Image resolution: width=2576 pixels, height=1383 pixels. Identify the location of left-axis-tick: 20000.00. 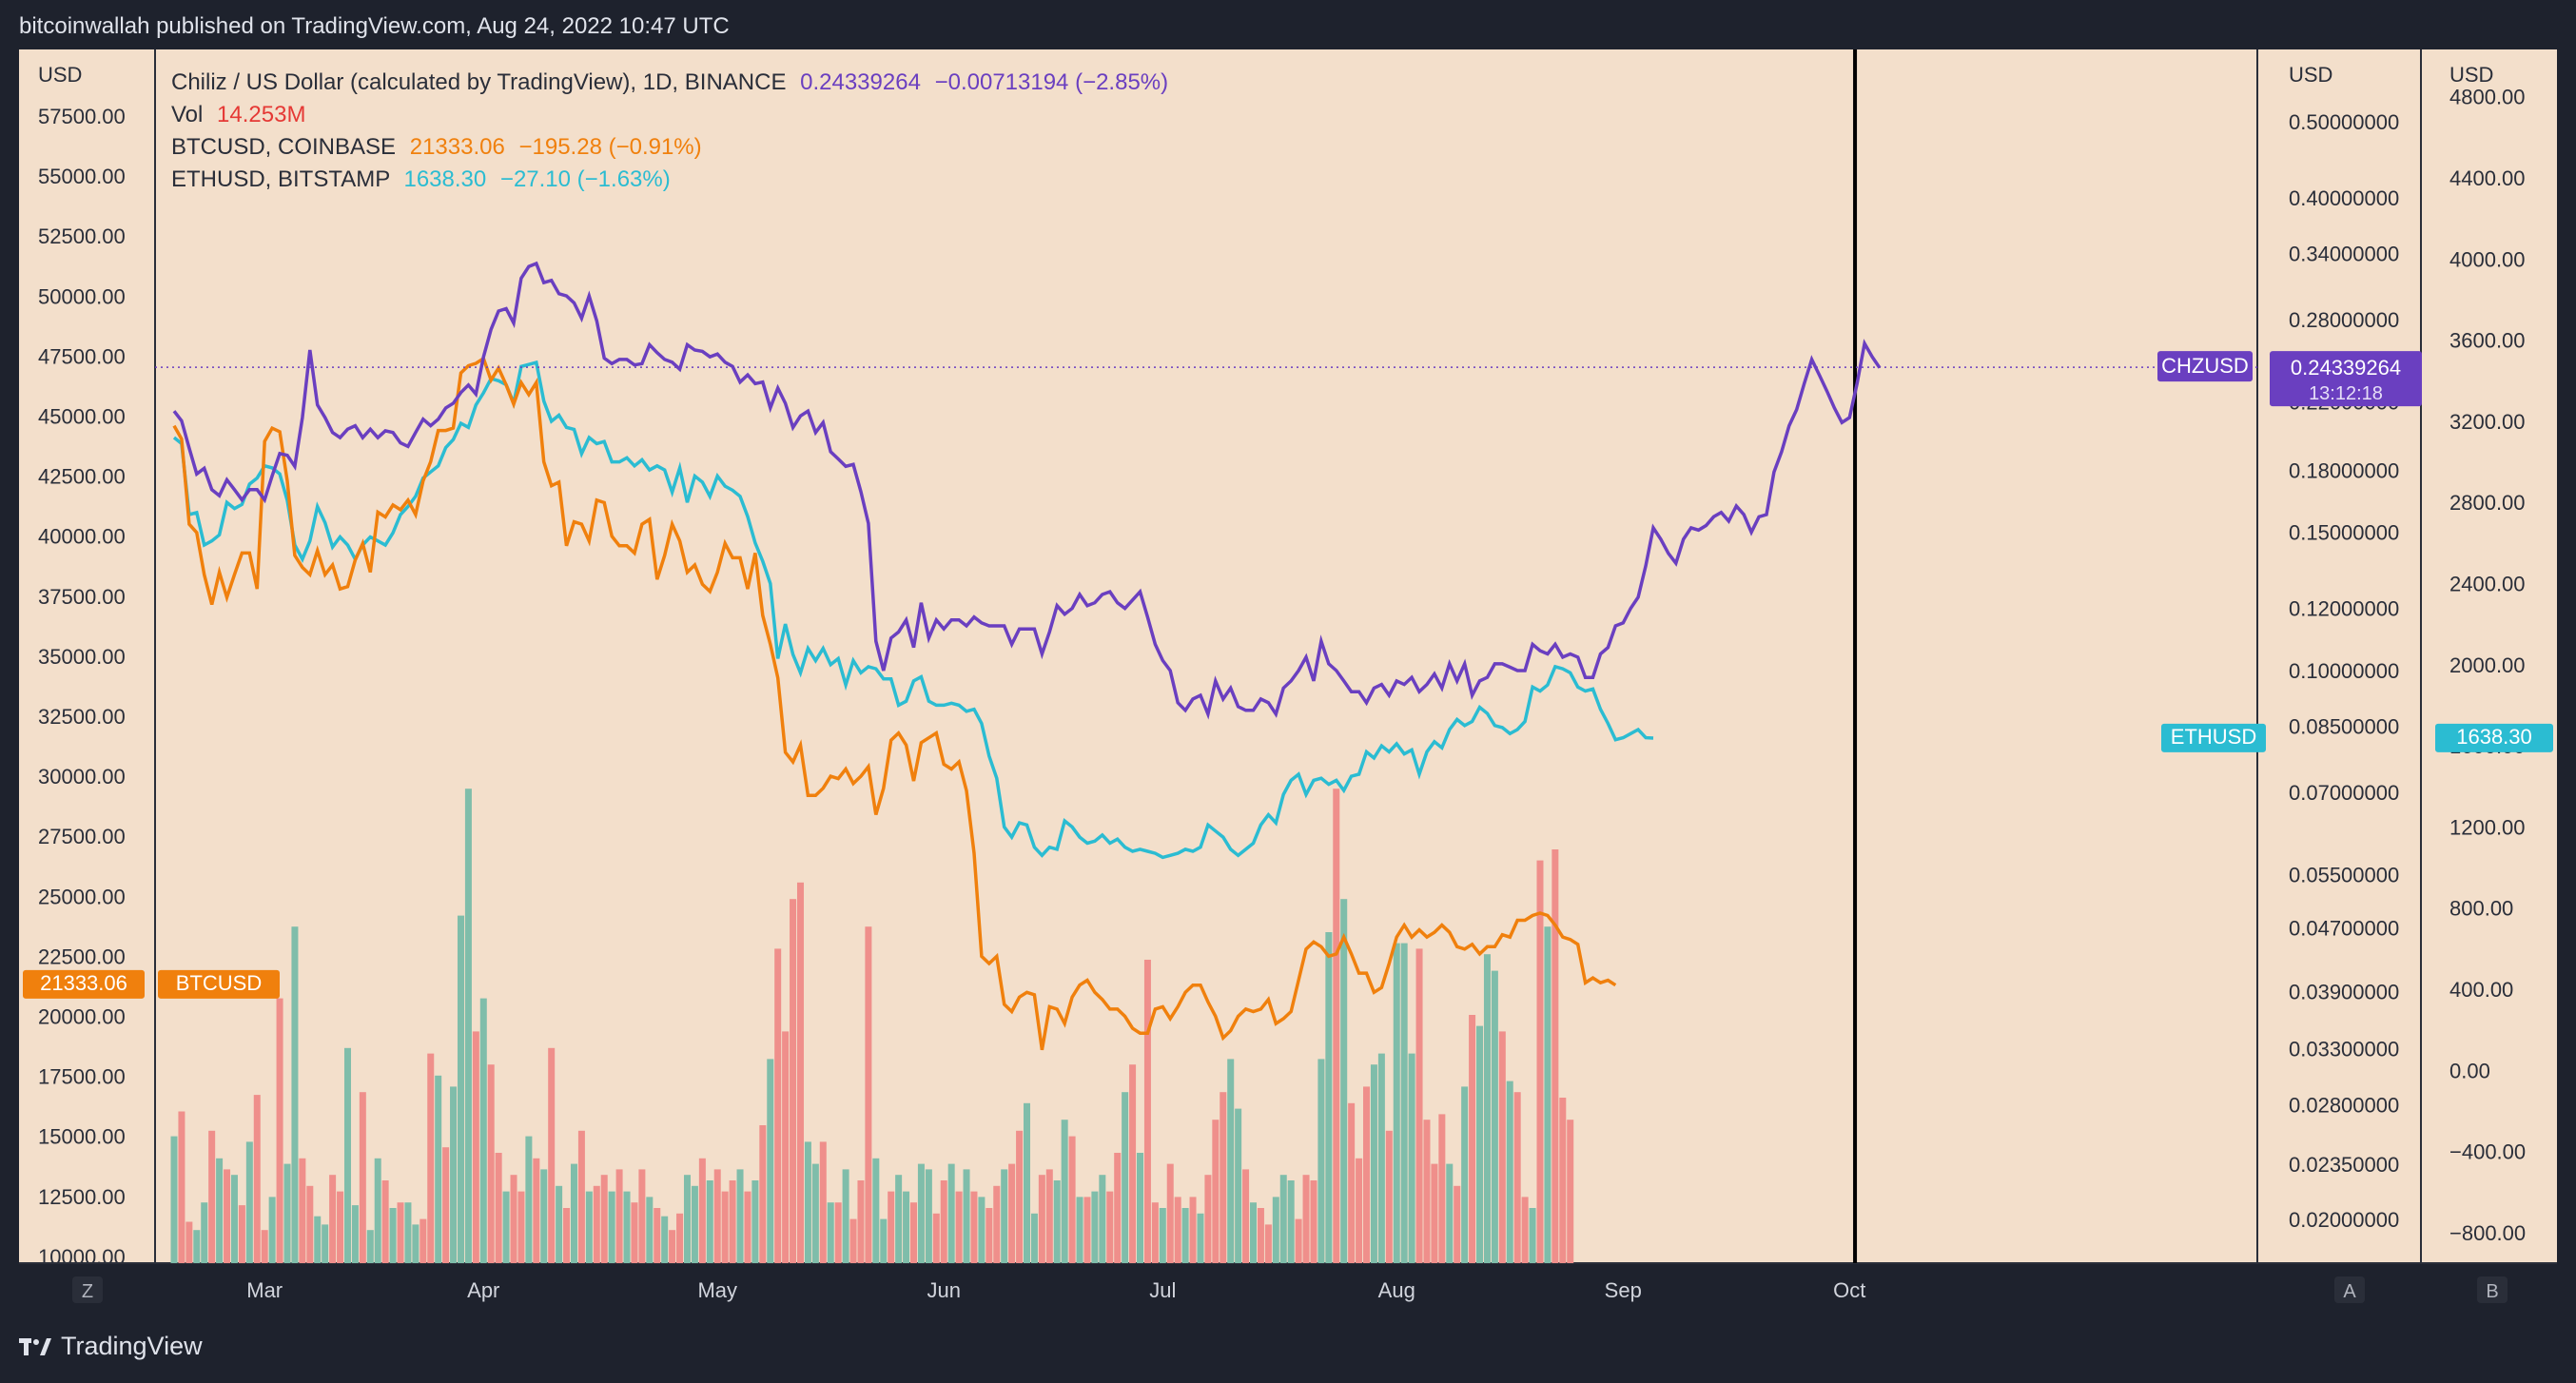
(82, 1017).